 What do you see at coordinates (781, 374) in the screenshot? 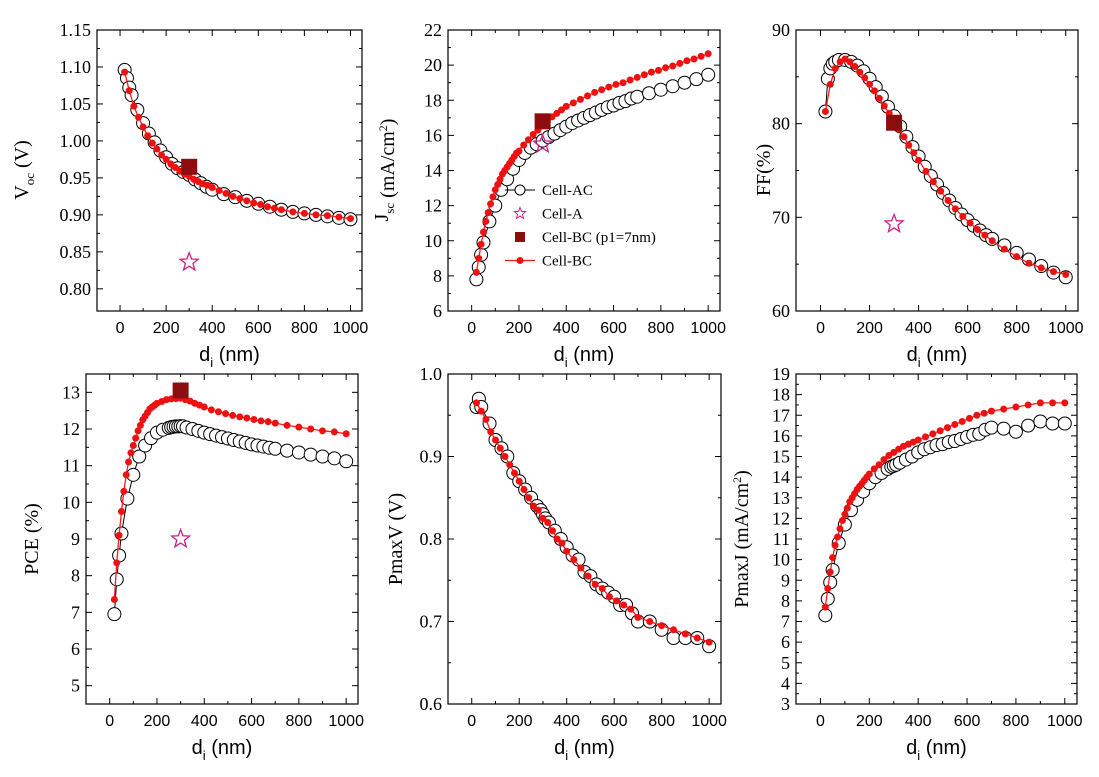
I see `y-tick-label: 19` at bounding box center [781, 374].